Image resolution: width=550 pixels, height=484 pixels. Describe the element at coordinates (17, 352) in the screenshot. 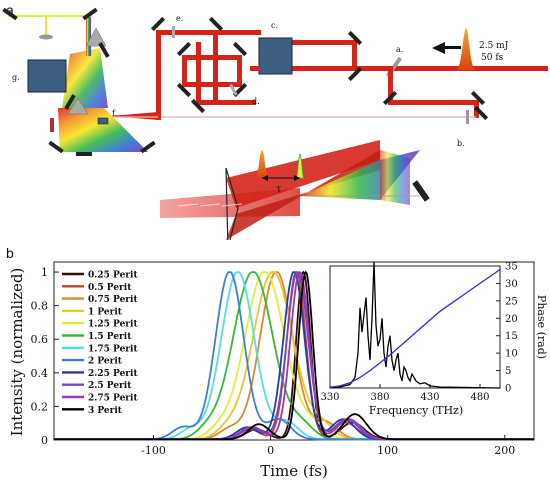

I see `y-axis-label: Intensity (normalized)` at that location.